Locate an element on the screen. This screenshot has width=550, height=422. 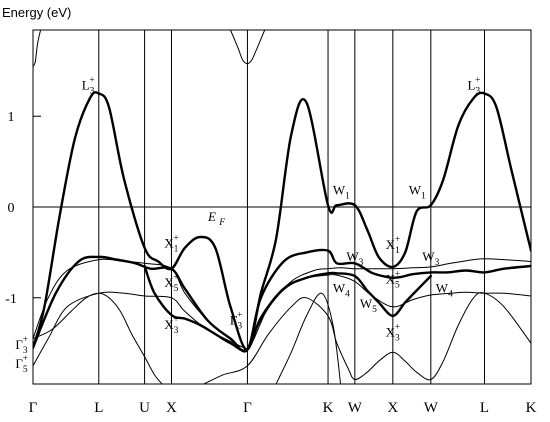
fermi-label-sub: F is located at coordinates (221, 223).